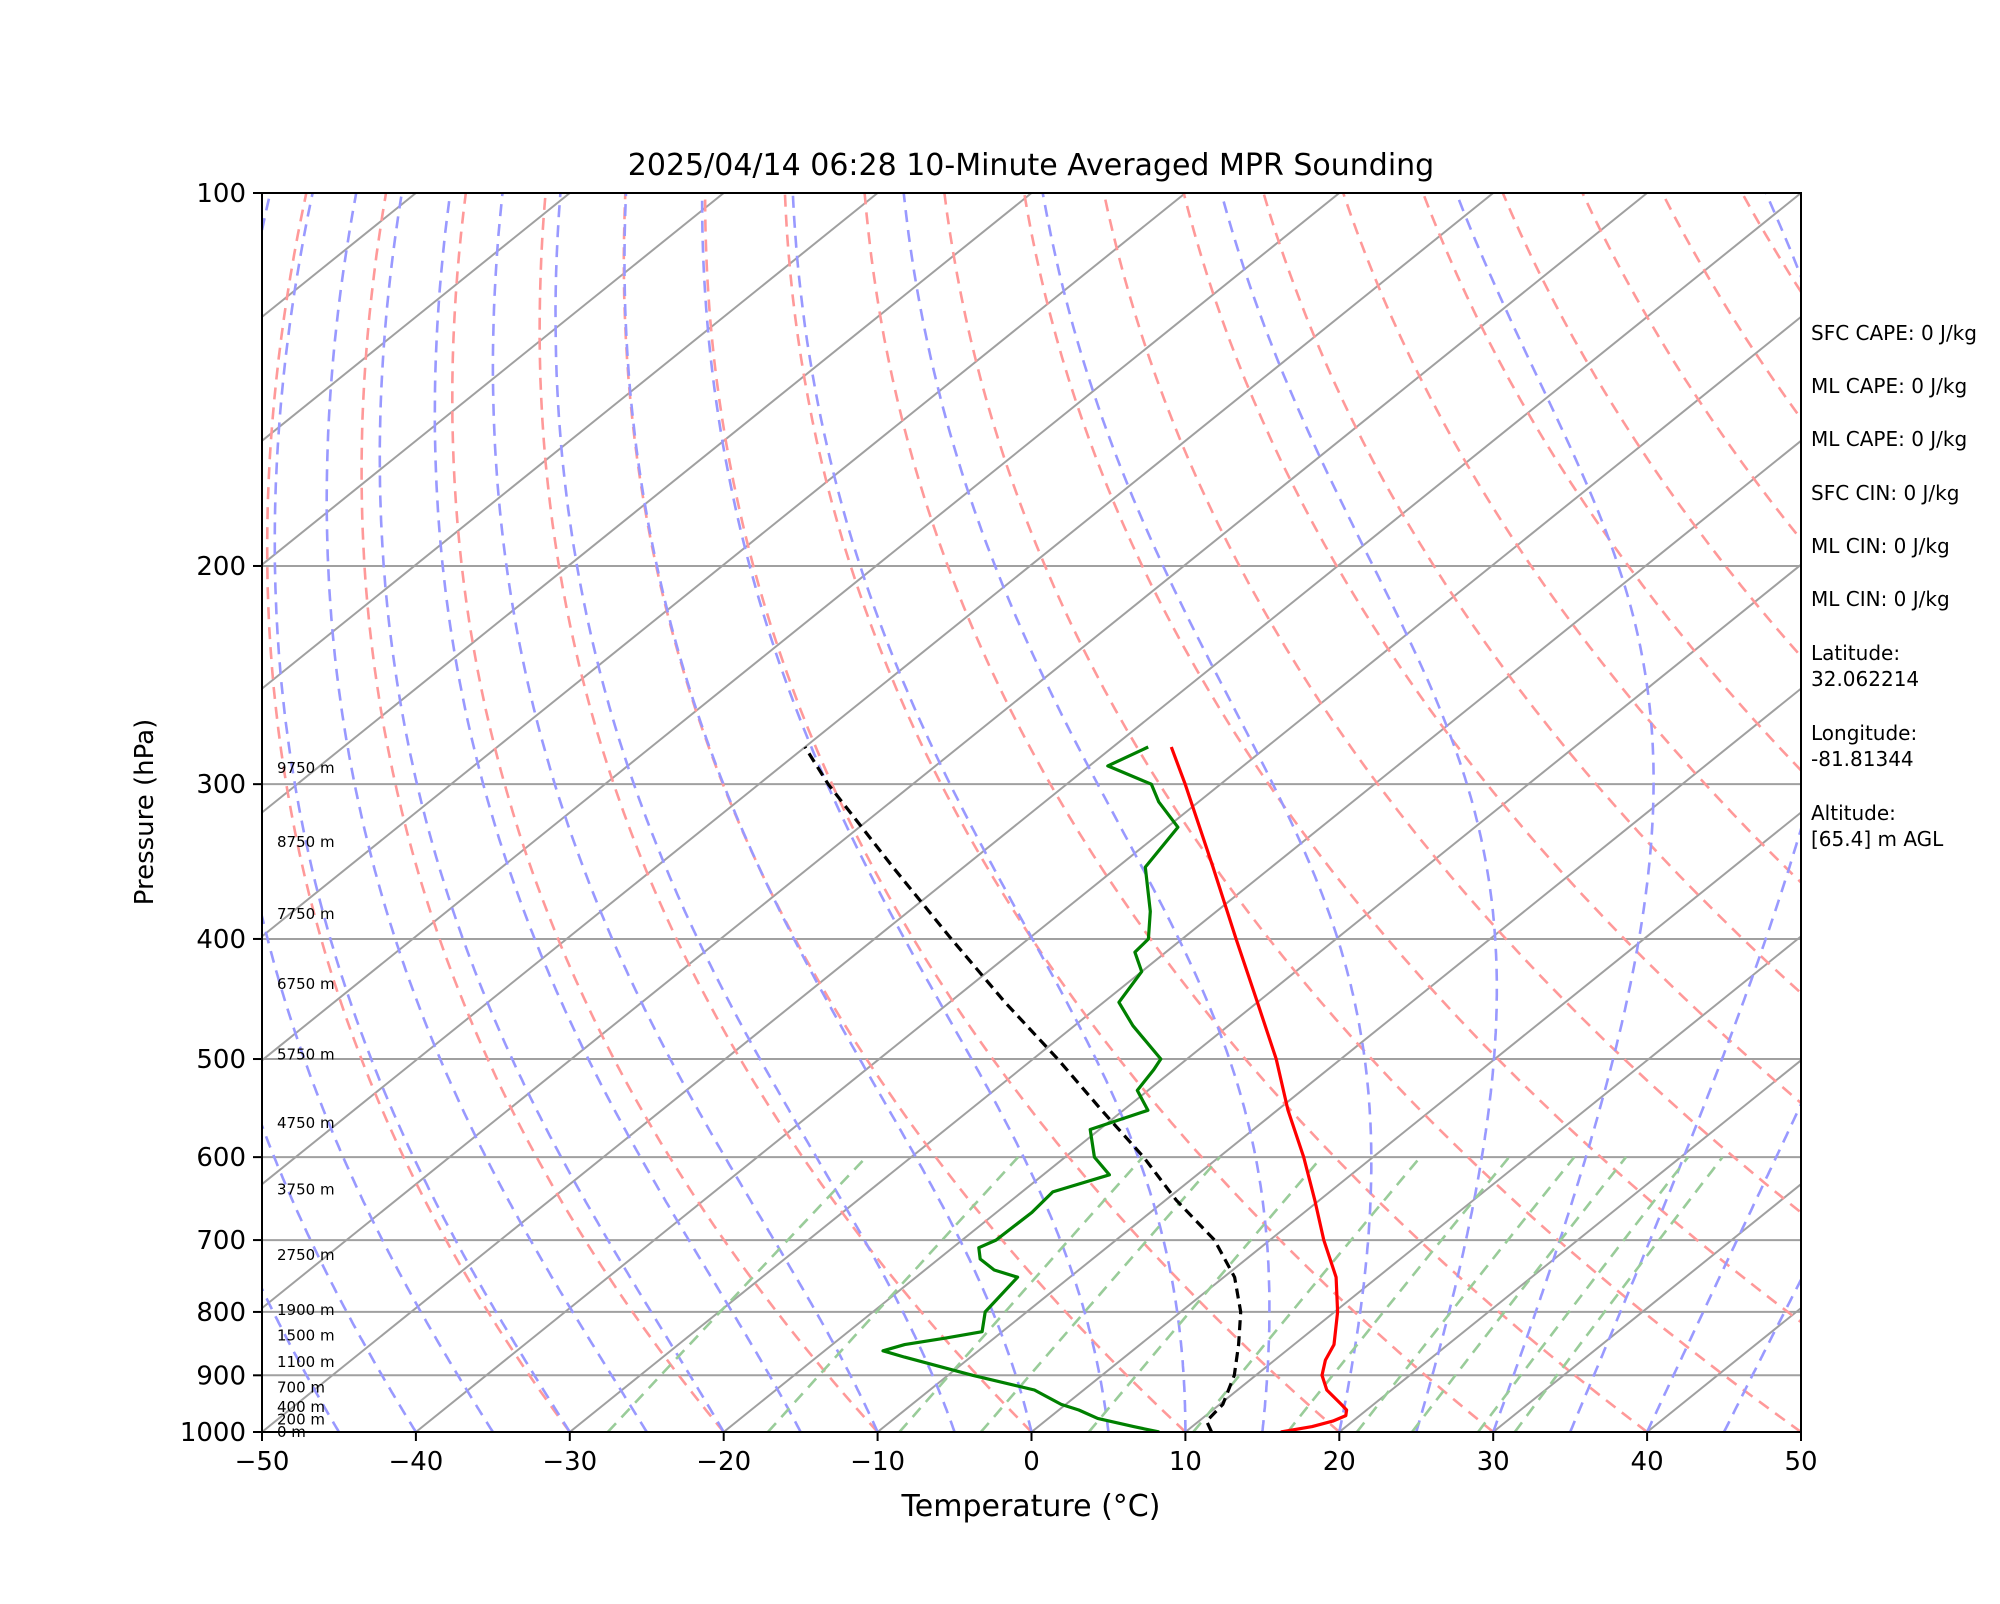 Image resolution: width=2000 pixels, height=1604 pixels. I want to click on y-tick-label: 500, so click(221, 1060).